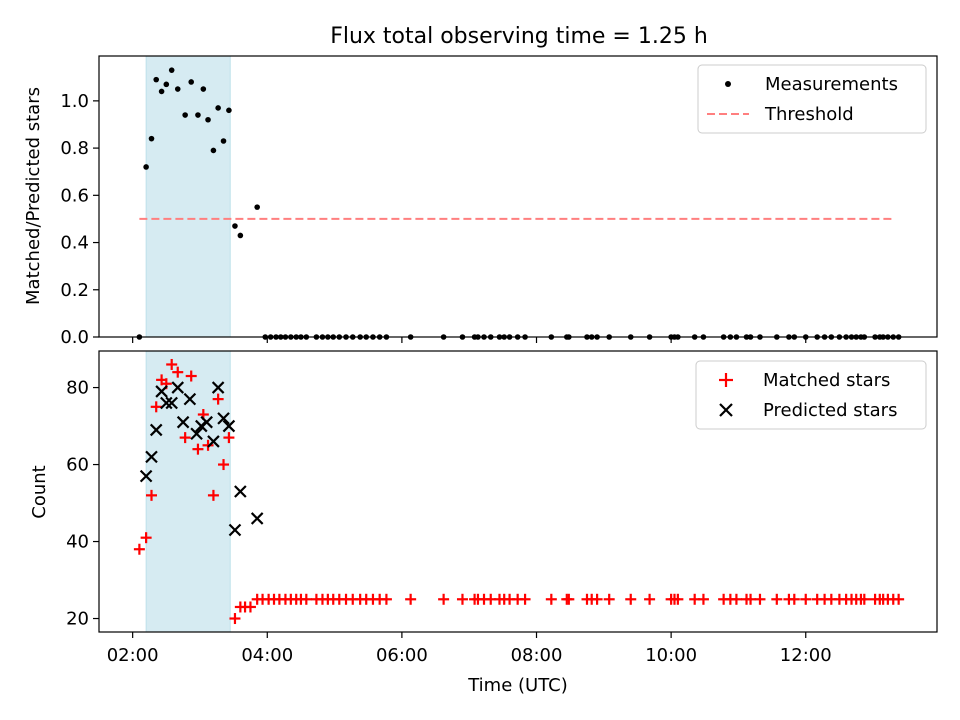  I want to click on top-y-ticks: 0.0 0.2 0.4 0.6 0.8 1.0, so click(79, 219).